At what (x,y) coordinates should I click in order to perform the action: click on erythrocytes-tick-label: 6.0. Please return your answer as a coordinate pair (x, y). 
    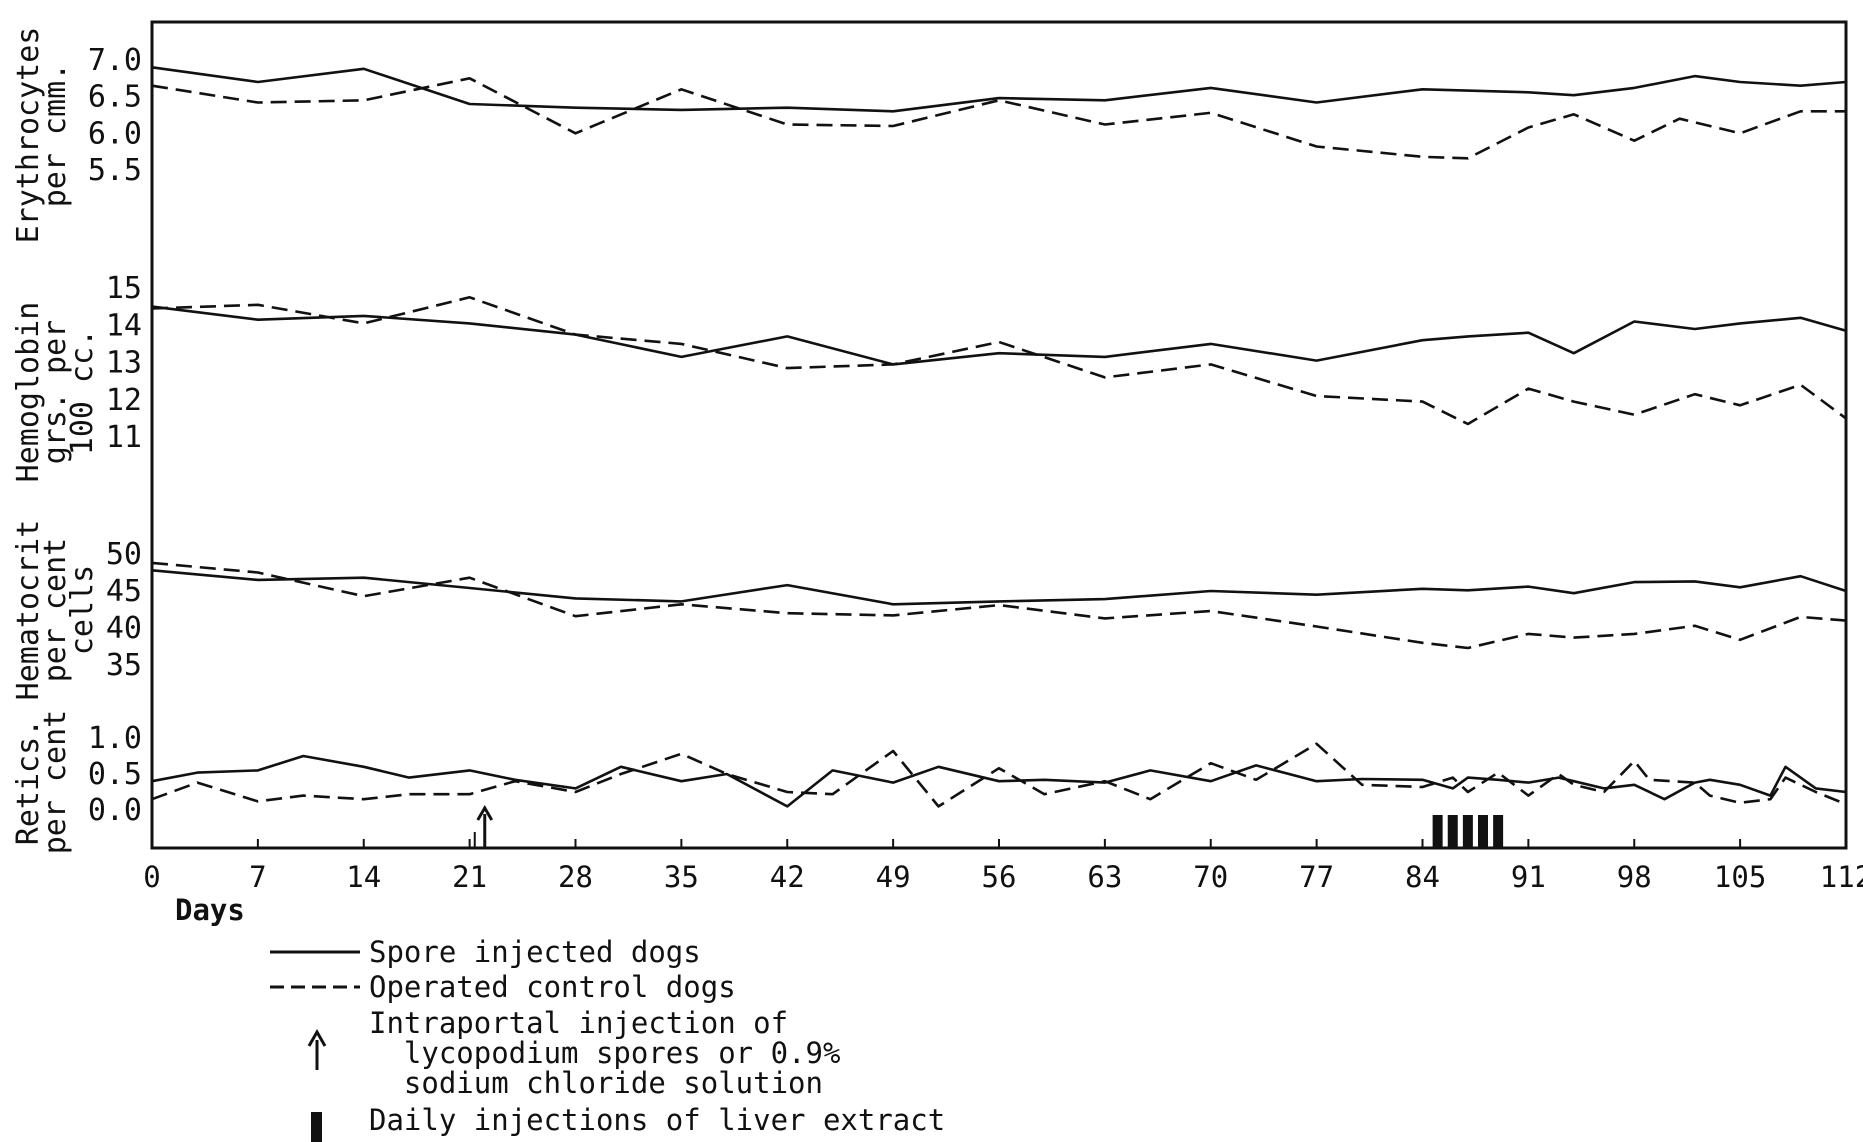
    Looking at the image, I should click on (115, 133).